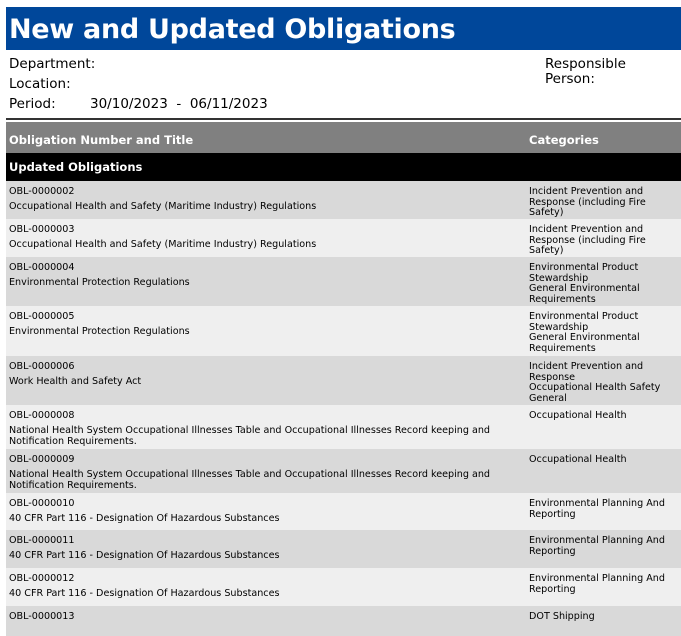 The width and height of the screenshot is (681, 636). I want to click on obligation-number: OBL-0000011, so click(42, 540).